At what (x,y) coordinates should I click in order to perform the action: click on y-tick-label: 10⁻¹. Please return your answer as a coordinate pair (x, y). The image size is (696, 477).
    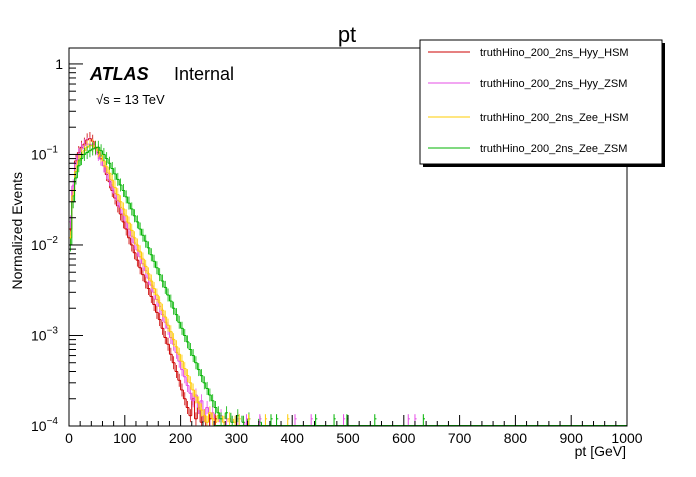
    Looking at the image, I should click on (44, 153).